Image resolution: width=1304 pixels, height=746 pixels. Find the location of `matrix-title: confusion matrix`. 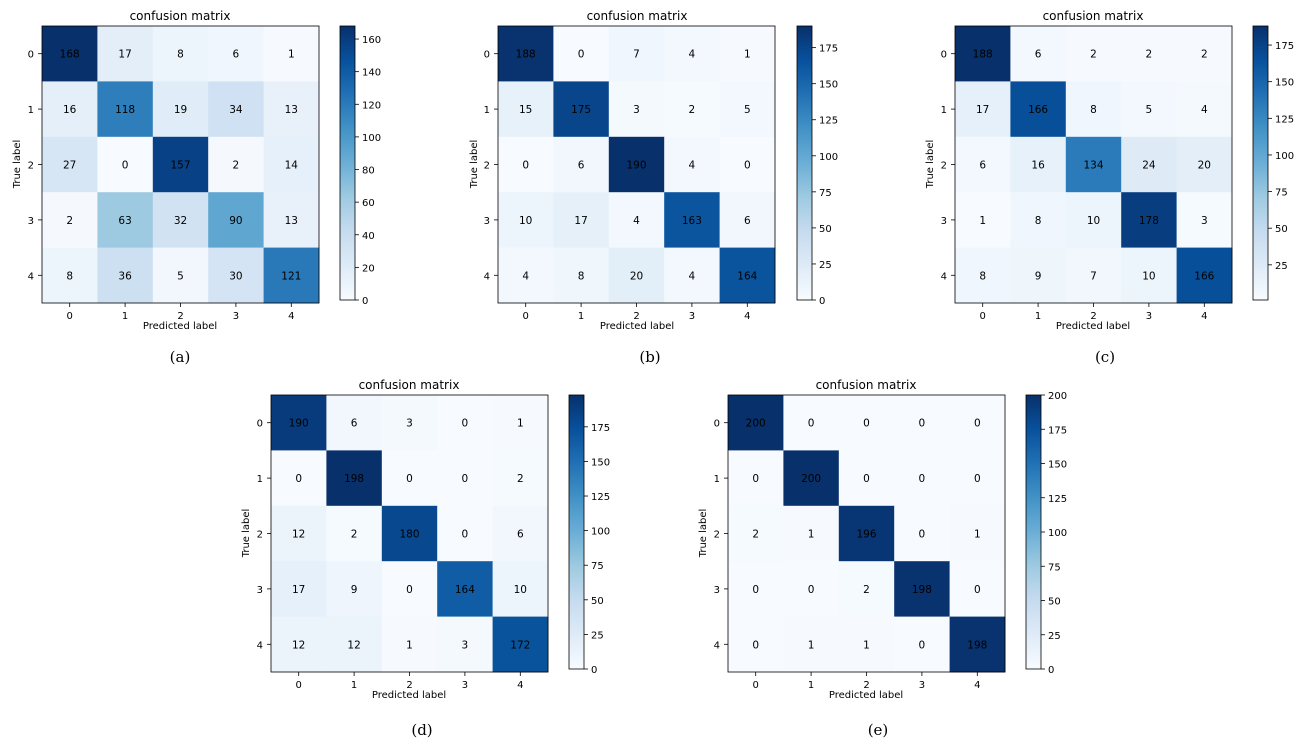

matrix-title: confusion matrix is located at coordinates (409, 385).